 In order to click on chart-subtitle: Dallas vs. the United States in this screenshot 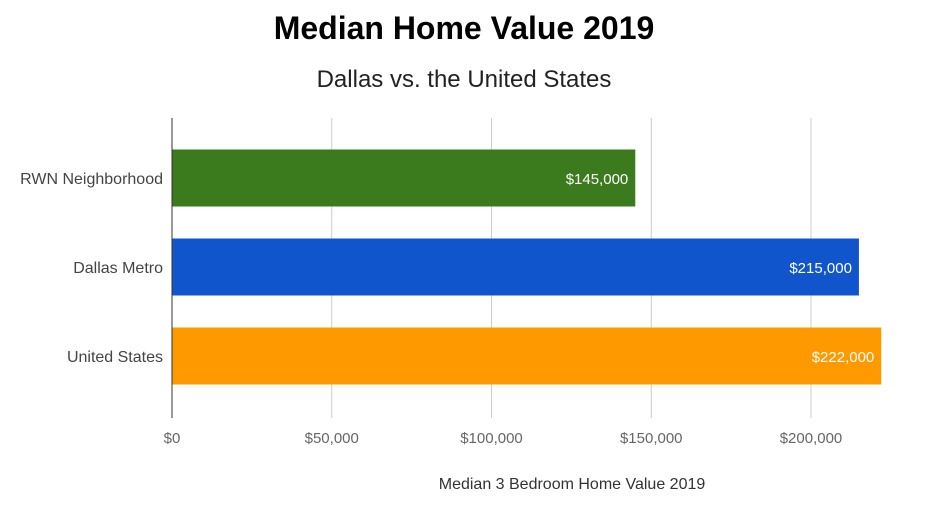, I will do `click(464, 79)`.